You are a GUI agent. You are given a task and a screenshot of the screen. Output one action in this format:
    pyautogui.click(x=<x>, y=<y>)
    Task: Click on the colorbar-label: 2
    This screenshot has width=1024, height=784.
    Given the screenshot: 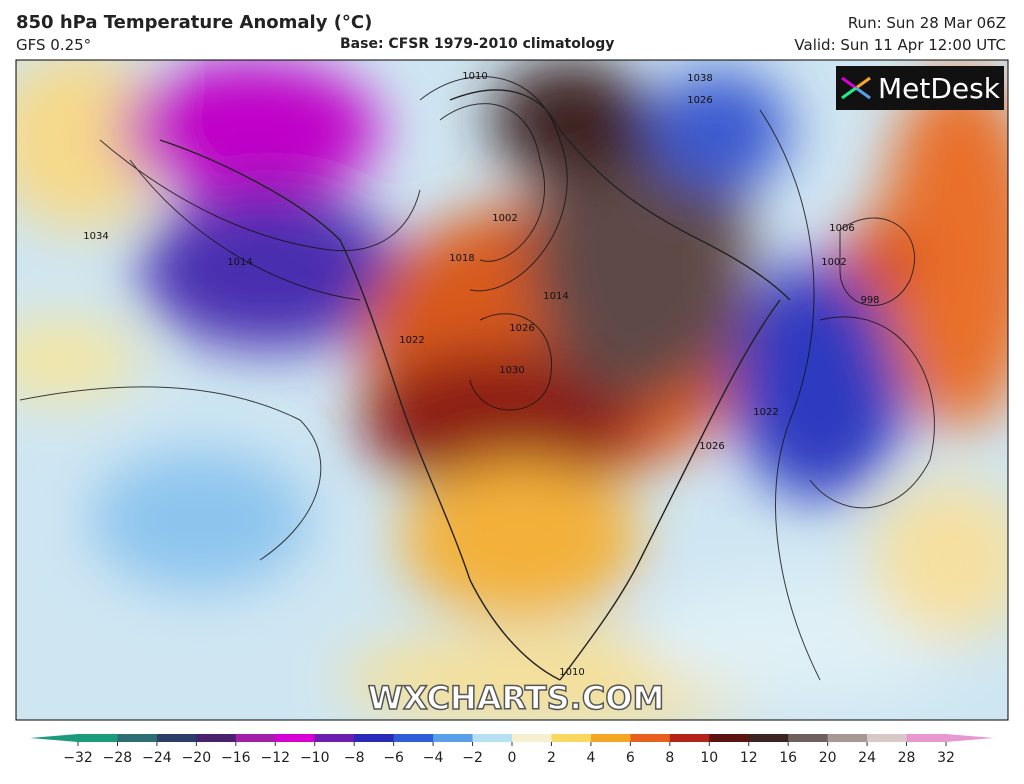 What is the action you would take?
    pyautogui.click(x=551, y=758)
    